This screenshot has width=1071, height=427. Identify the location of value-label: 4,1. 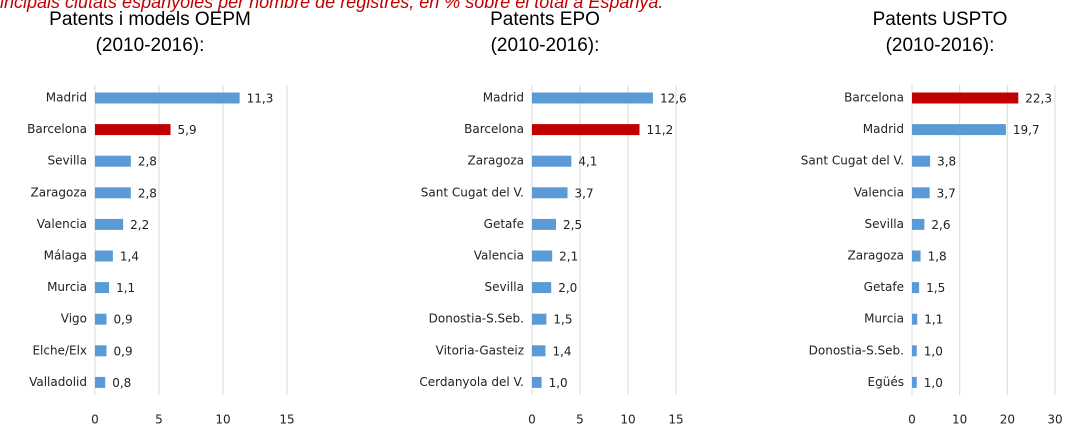
(587, 162).